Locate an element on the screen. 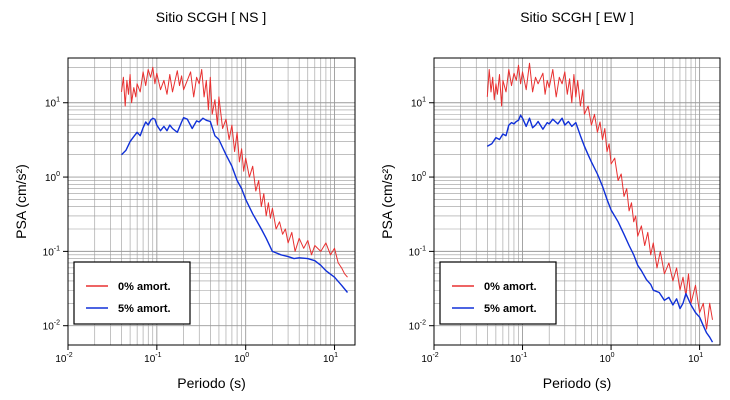 This screenshot has height=400, width=730. chart-title: Sitio SCGH [ NS ] is located at coordinates (211, 17).